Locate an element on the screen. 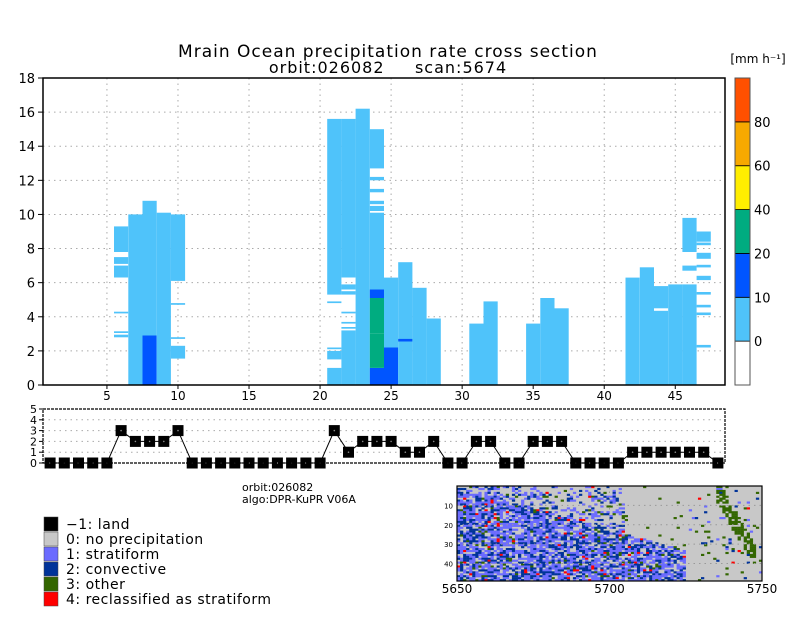 The height and width of the screenshot is (618, 800). colorbar-unit-label: [mm h⁻¹] is located at coordinates (757, 59).